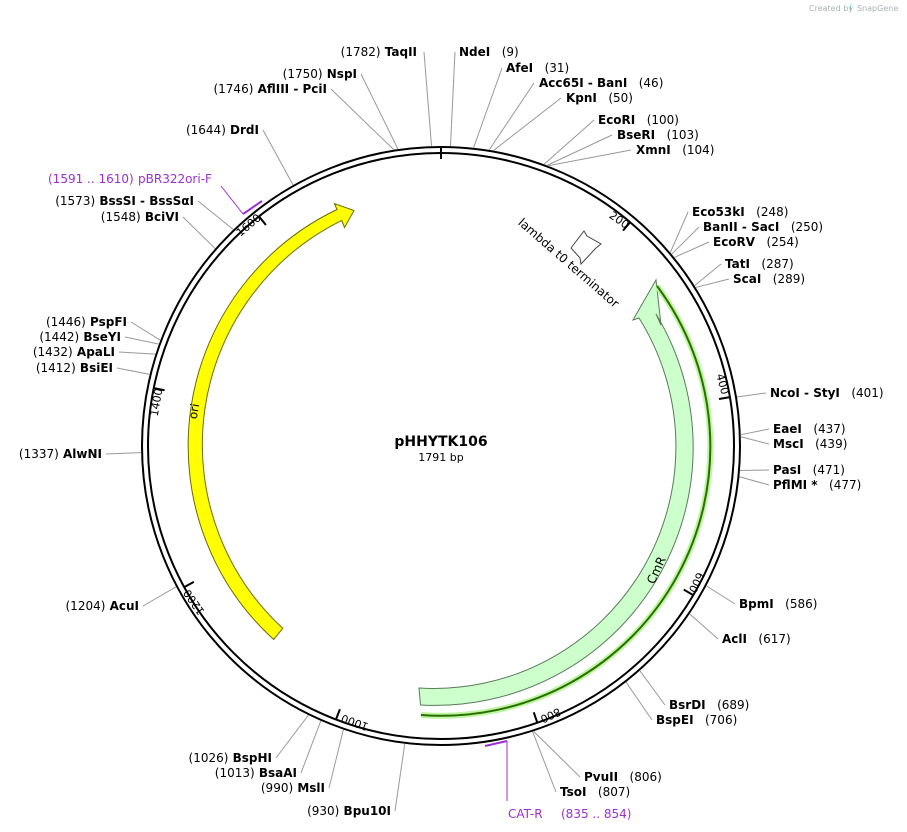 The height and width of the screenshot is (832, 907). Describe the element at coordinates (840, 485) in the screenshot. I see `site-pflmi-part: (477)` at that location.